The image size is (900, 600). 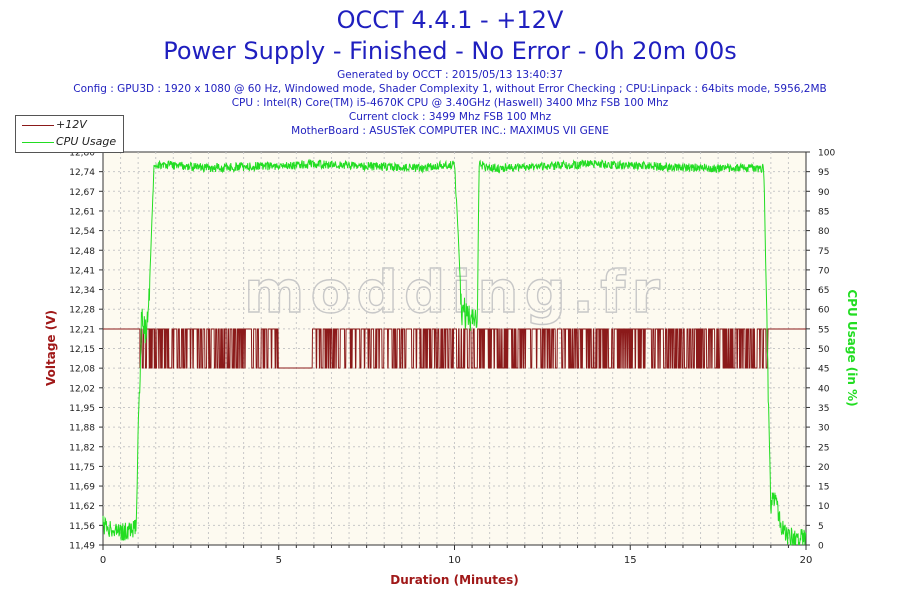 What do you see at coordinates (82, 547) in the screenshot?
I see `y-left-tick-label: 11,49` at bounding box center [82, 547].